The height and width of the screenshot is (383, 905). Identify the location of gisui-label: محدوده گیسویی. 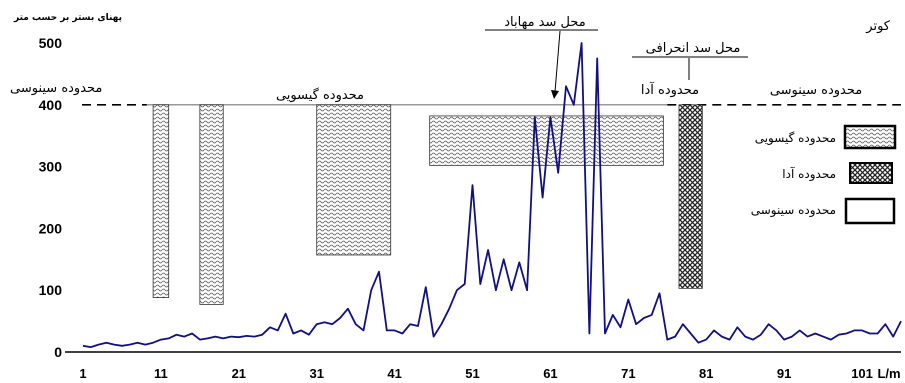
(320, 95).